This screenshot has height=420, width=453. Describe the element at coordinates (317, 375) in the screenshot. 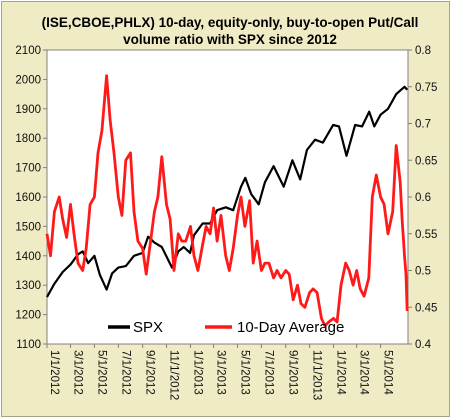

I see `x-tick-label: 11/1/2013` at that location.